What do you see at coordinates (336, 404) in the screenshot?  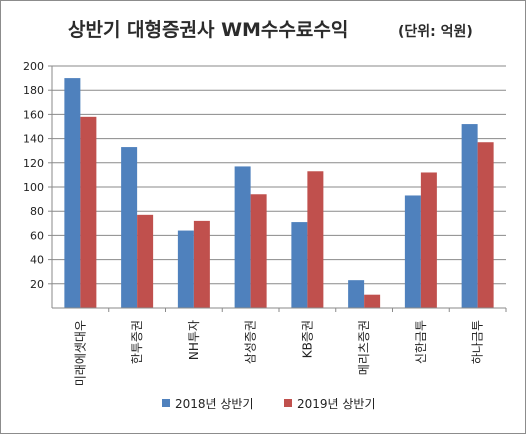 I see `legend-label: 2019년 상반기` at bounding box center [336, 404].